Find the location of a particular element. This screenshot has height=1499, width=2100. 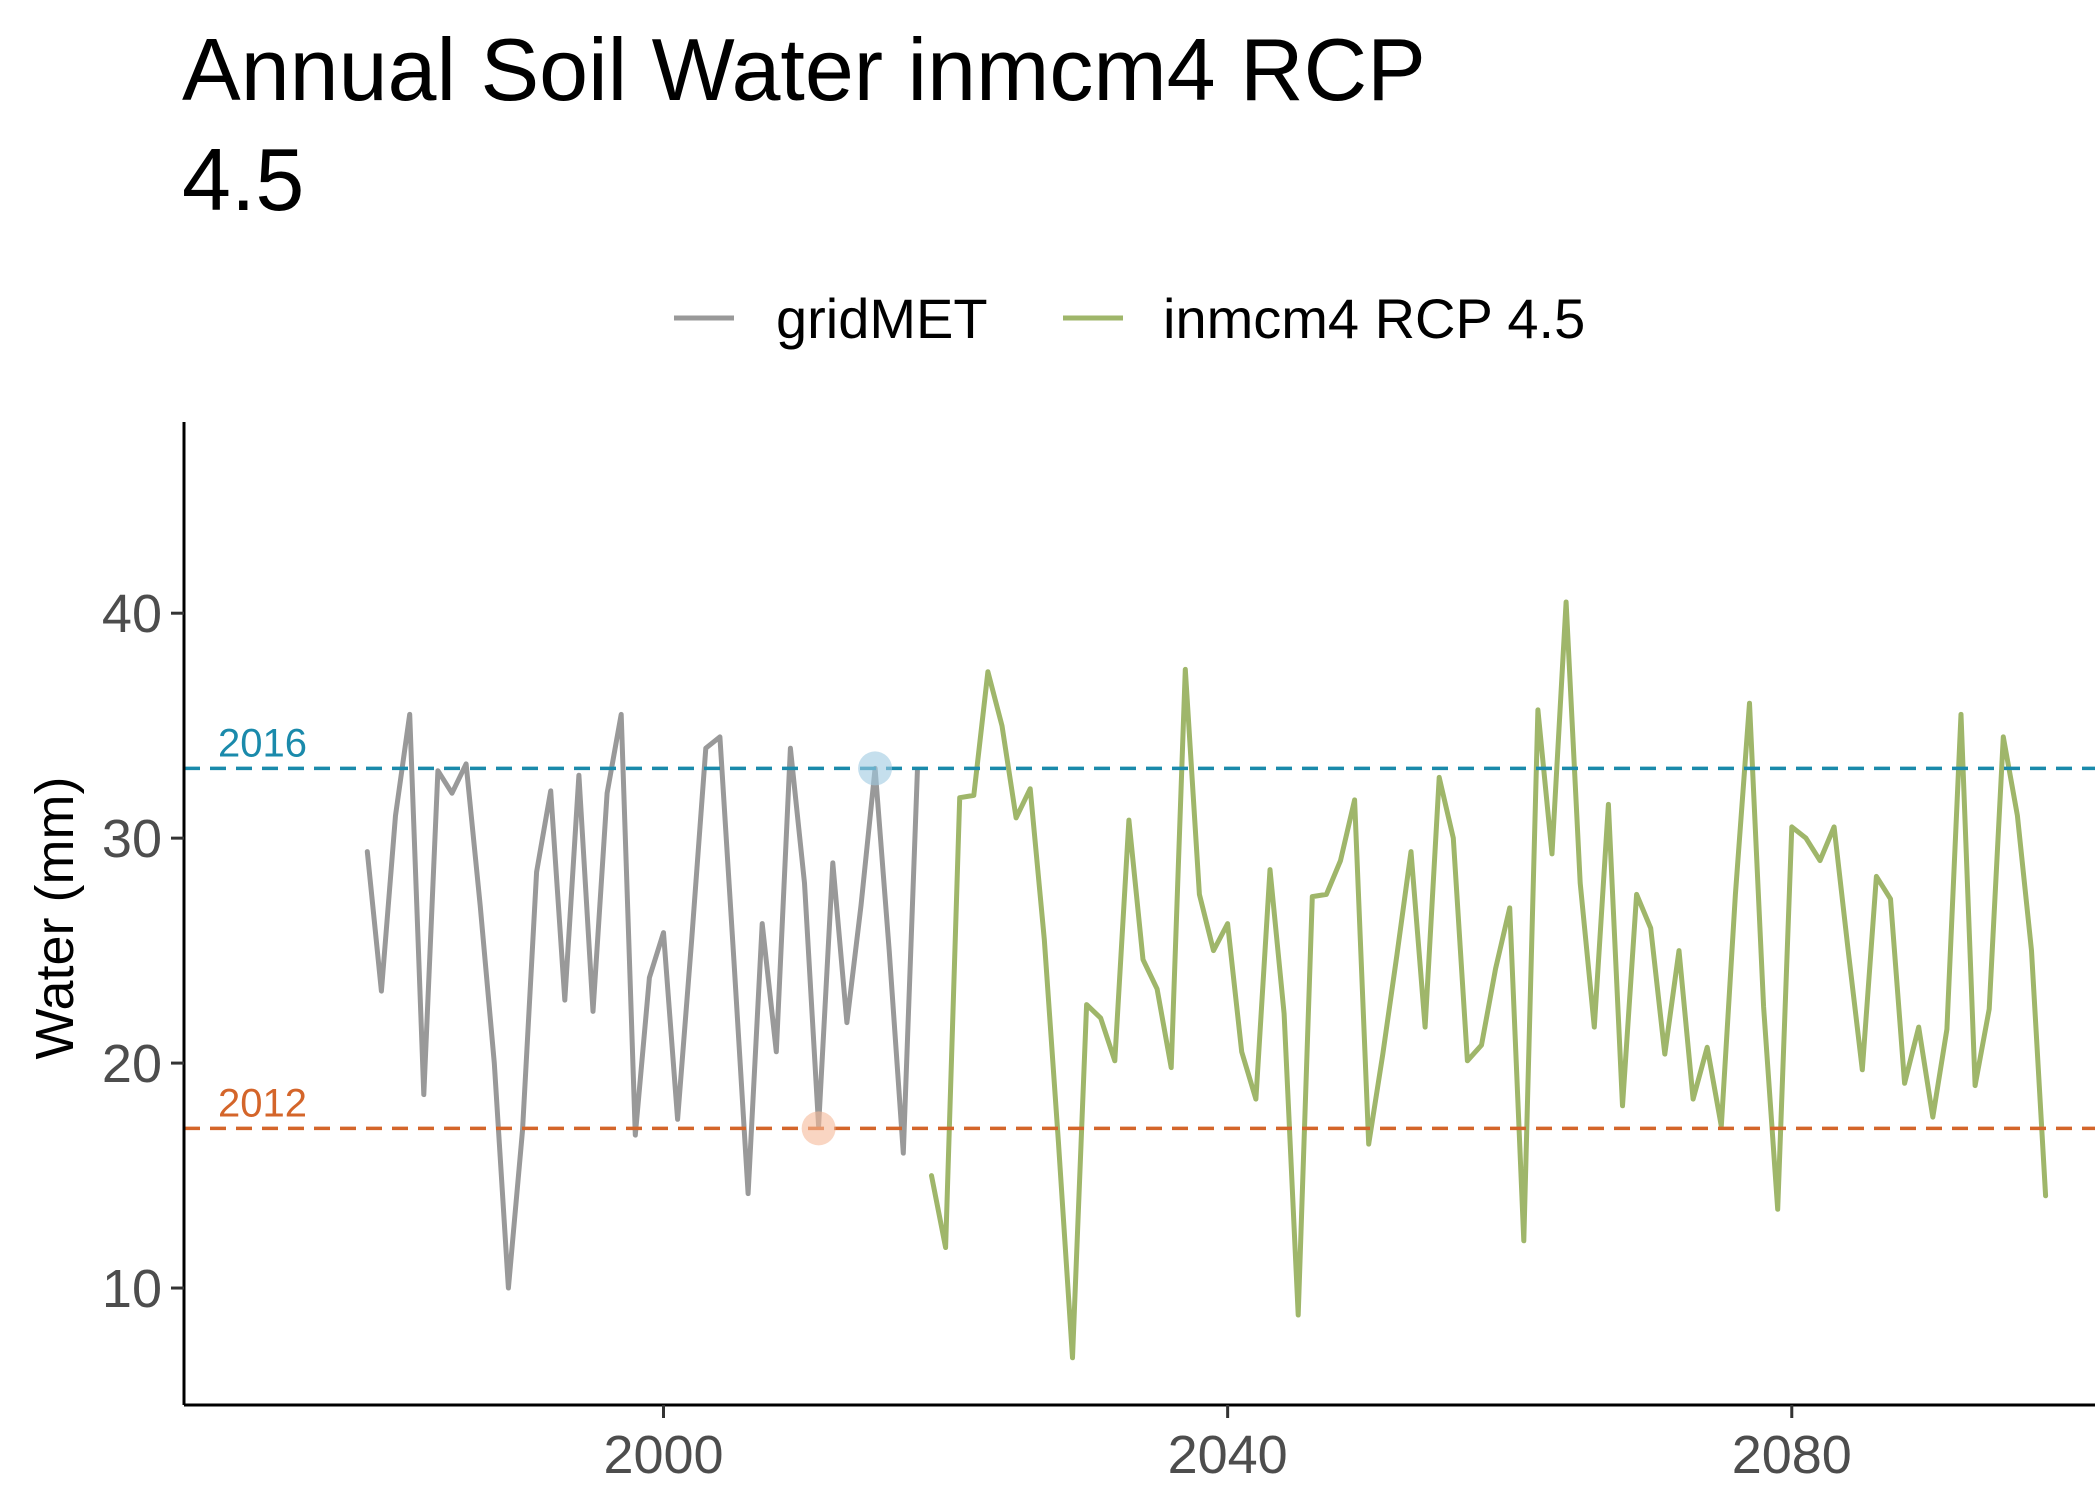

series-line-gridmet is located at coordinates (642, 1001).